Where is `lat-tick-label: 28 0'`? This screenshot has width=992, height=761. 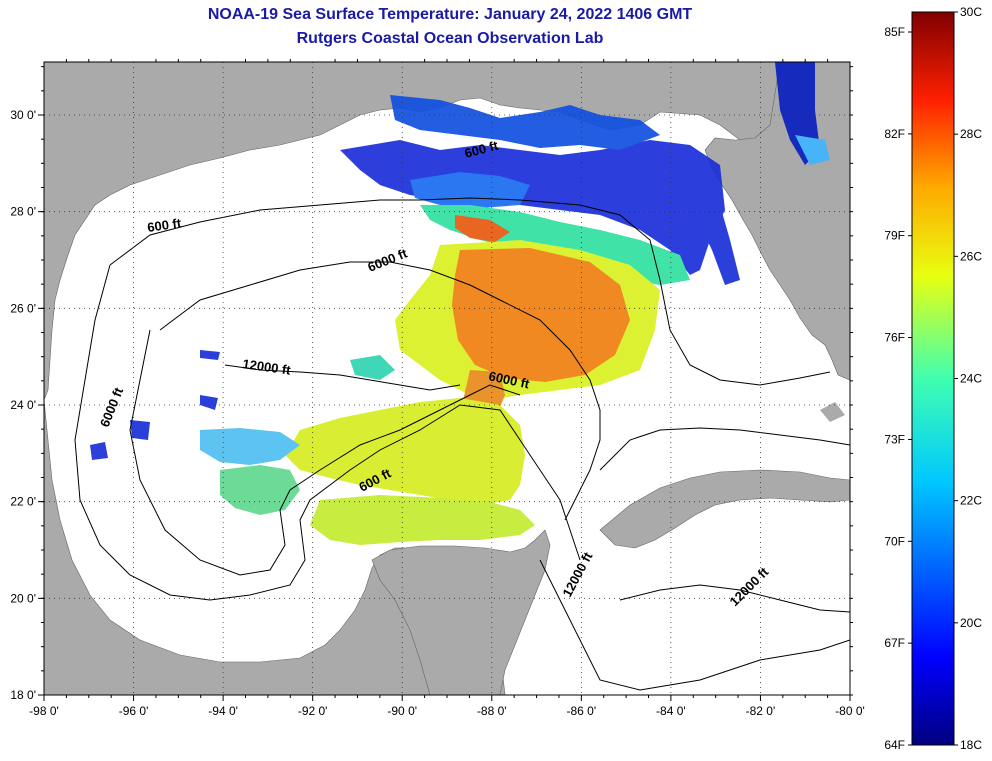
lat-tick-label: 28 0' is located at coordinates (23, 212).